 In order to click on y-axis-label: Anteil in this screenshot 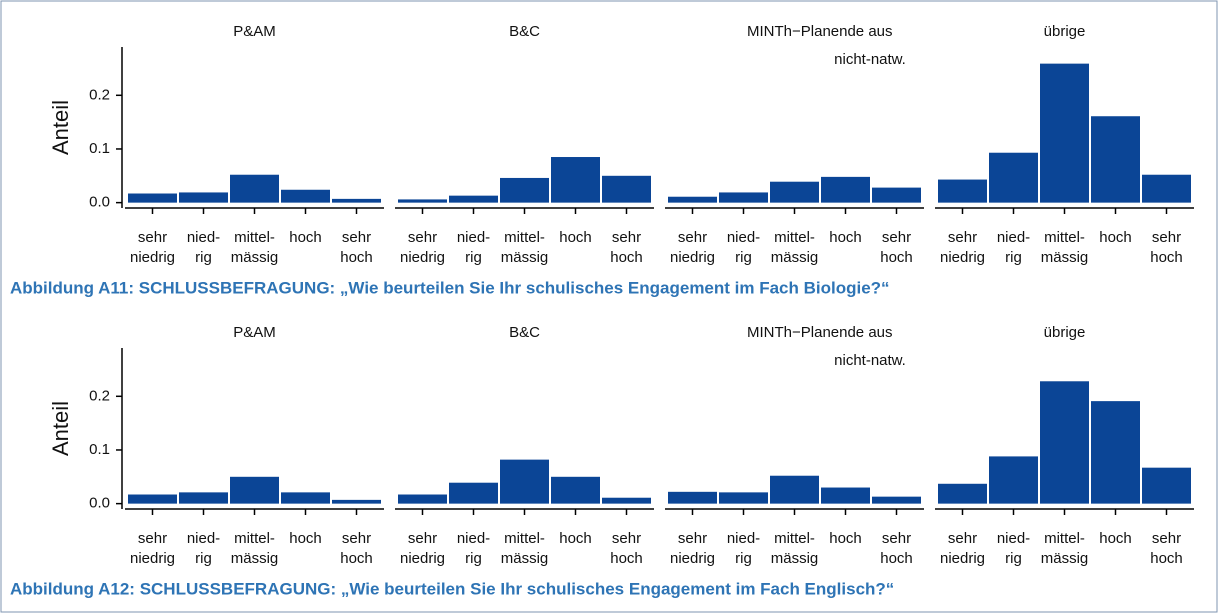, I will do `click(60, 127)`.